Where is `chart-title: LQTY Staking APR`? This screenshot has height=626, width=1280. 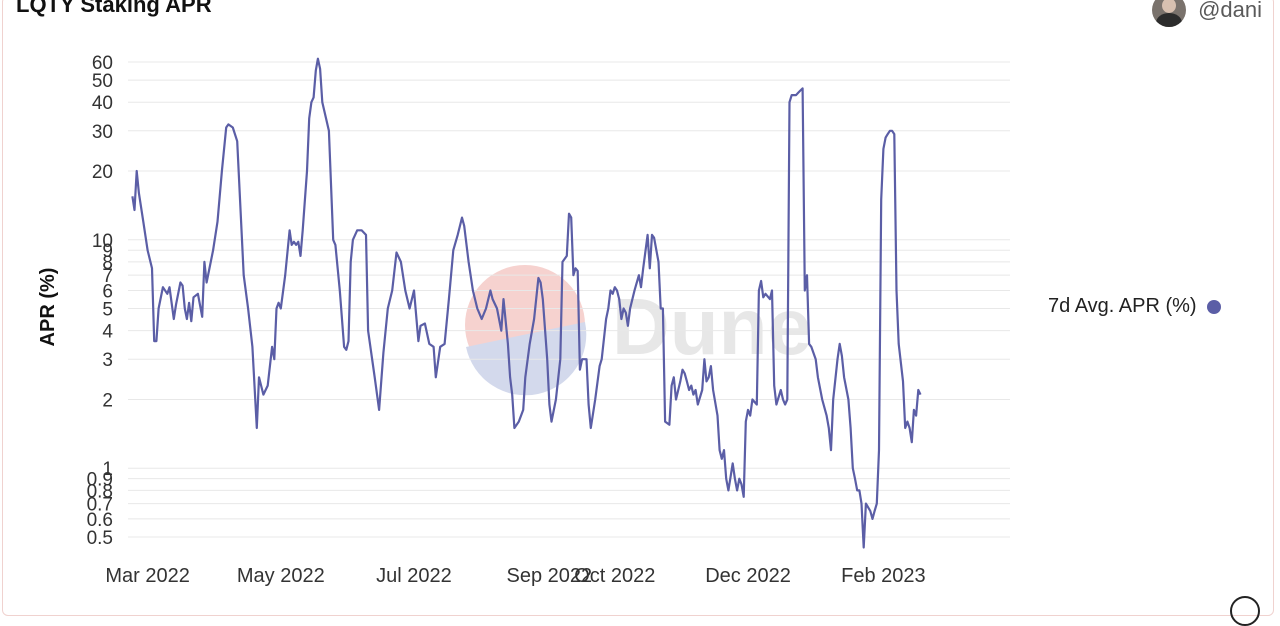
chart-title: LQTY Staking APR is located at coordinates (114, 8).